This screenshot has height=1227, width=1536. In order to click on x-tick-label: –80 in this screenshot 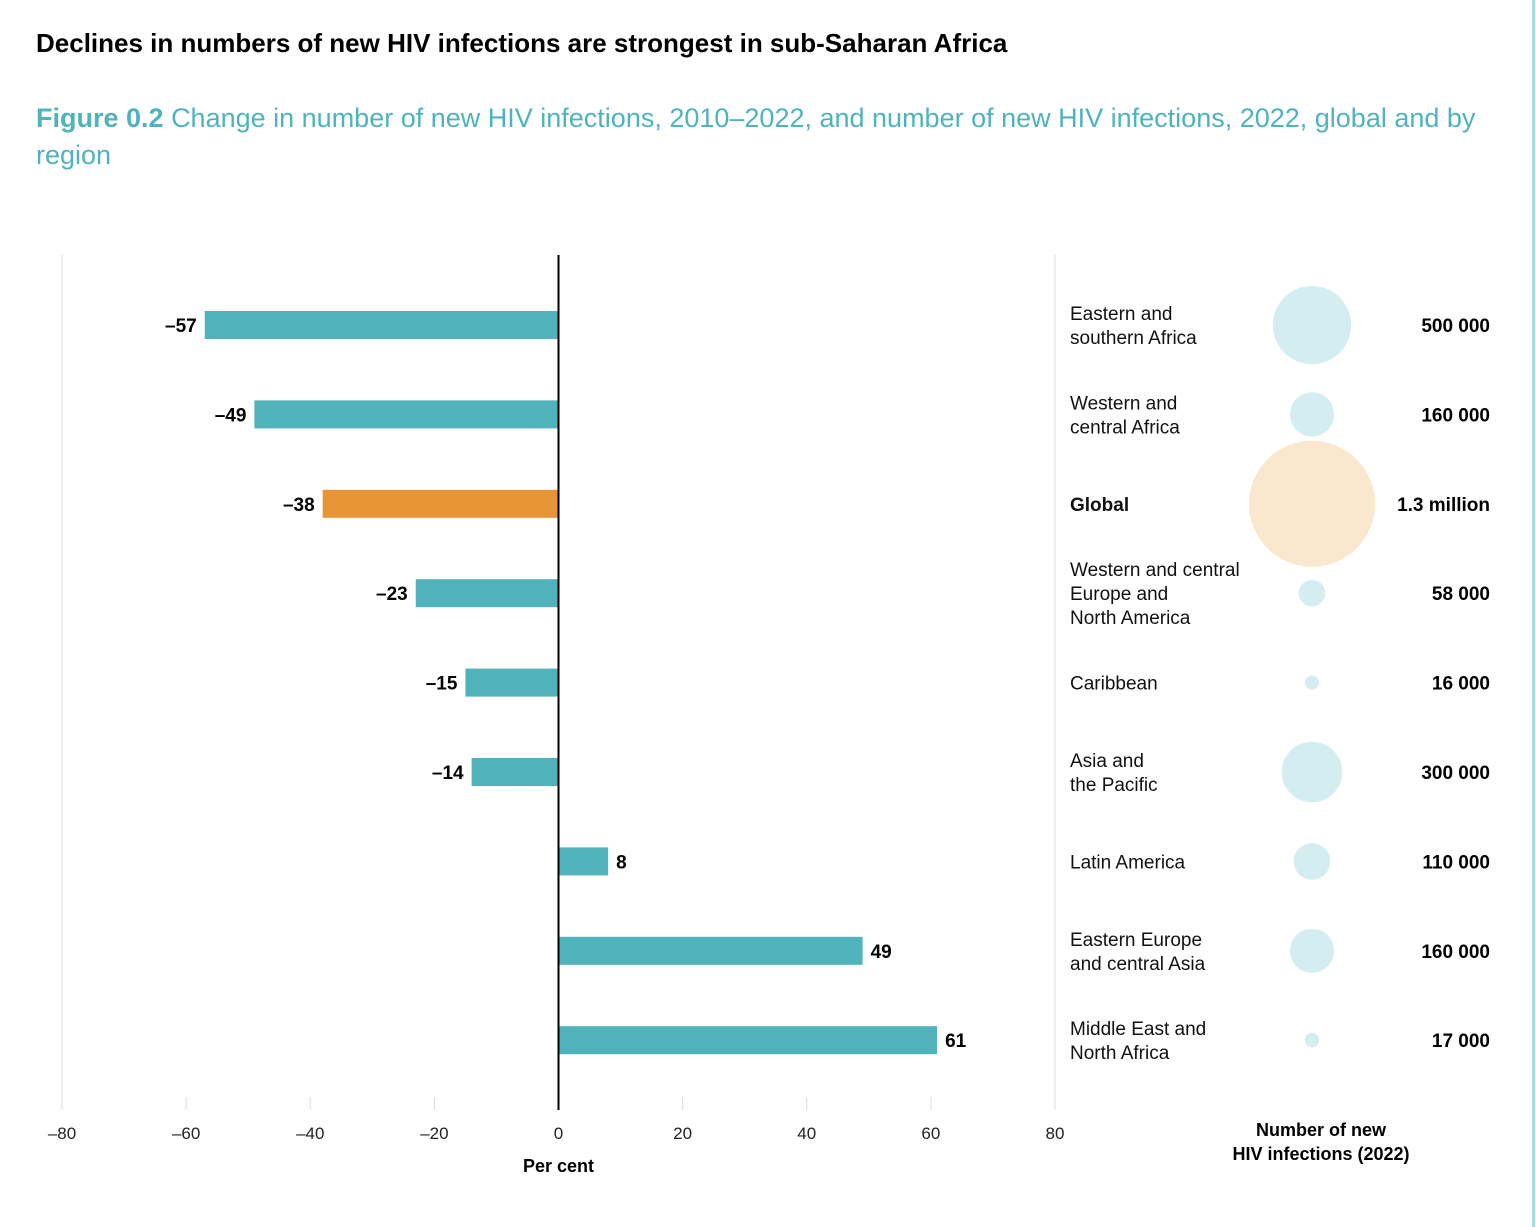, I will do `click(62, 1133)`.